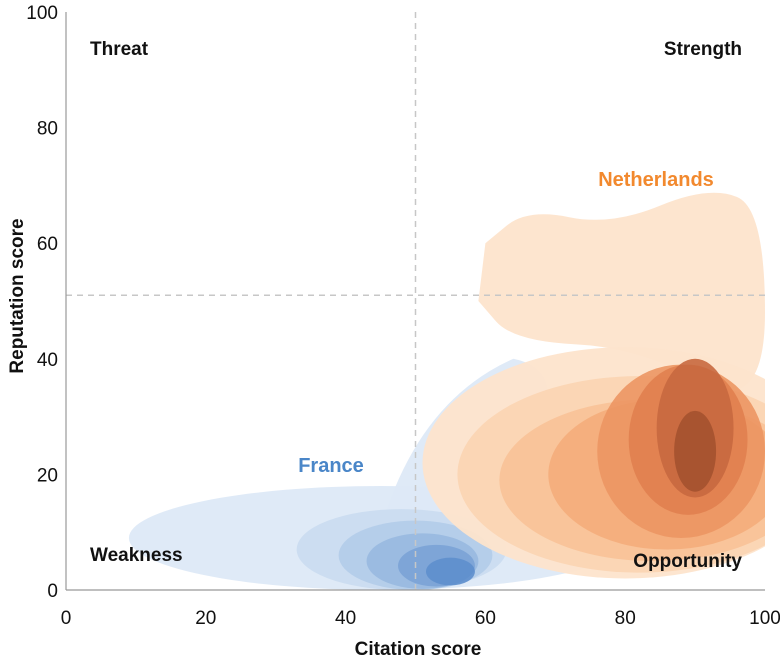  Describe the element at coordinates (66, 618) in the screenshot. I see `x-tick-0: 0` at that location.